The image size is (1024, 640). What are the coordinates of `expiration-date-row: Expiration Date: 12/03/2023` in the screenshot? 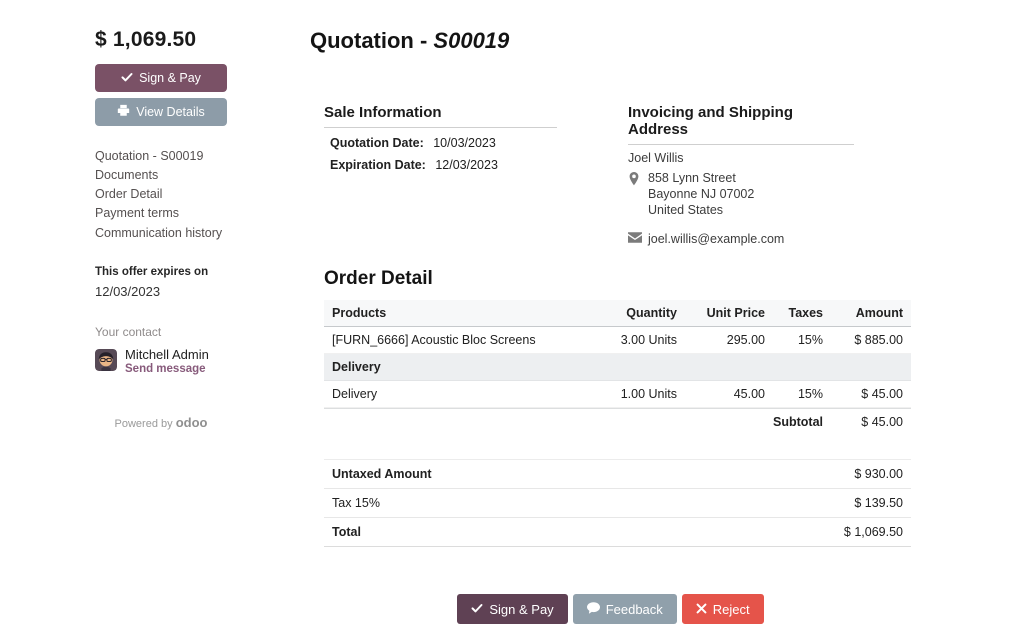 It's located at (443, 165).